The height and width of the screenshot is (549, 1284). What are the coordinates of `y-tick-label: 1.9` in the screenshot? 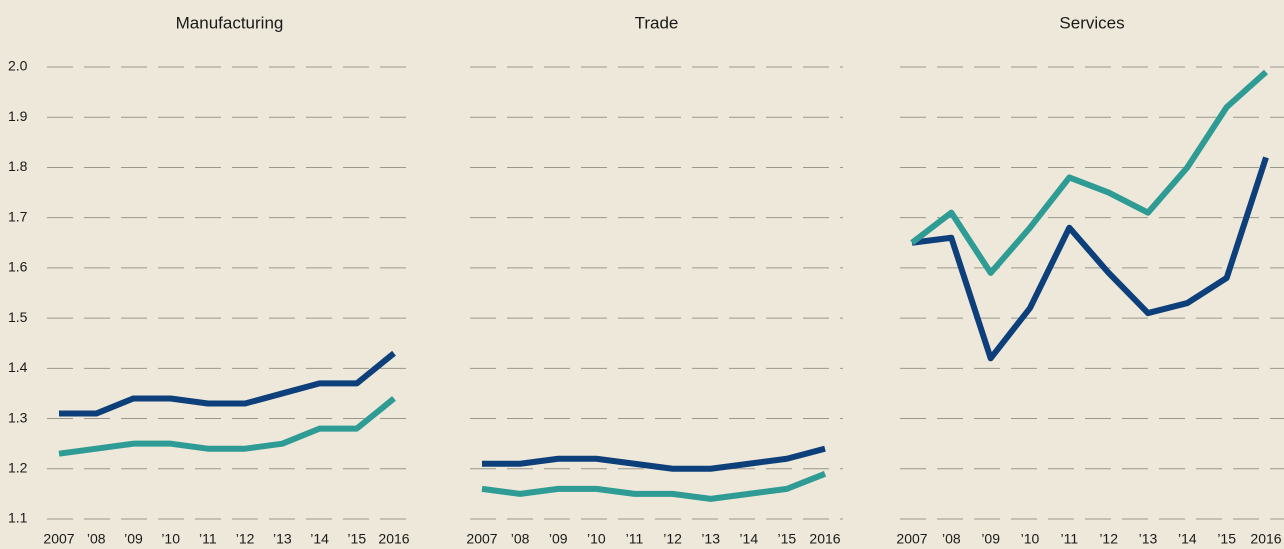 It's located at (18, 116).